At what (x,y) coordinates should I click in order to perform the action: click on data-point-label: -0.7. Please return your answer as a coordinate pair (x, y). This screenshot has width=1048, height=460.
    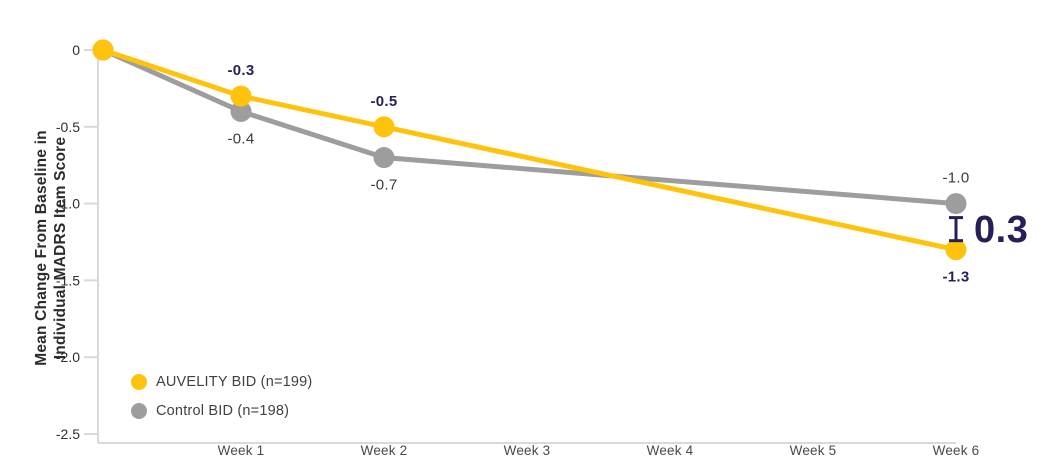
    Looking at the image, I should click on (383, 185).